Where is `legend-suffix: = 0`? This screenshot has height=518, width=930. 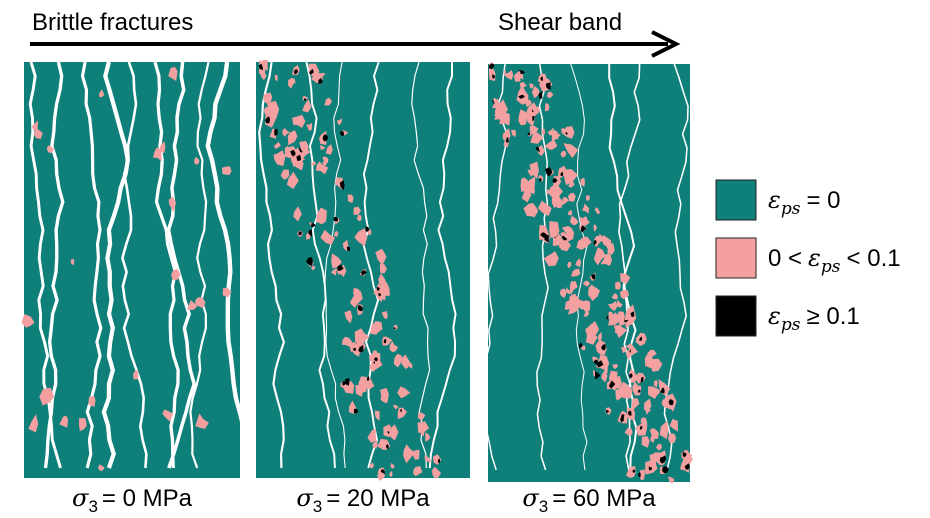
legend-suffix: = 0 is located at coordinates (824, 200).